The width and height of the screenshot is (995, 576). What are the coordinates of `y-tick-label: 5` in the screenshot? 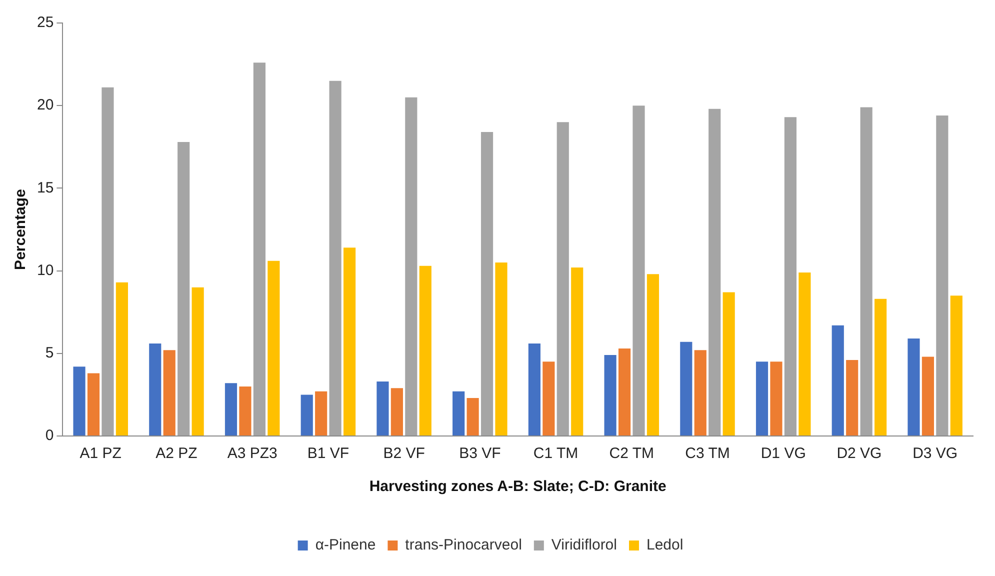 It's located at (49, 353).